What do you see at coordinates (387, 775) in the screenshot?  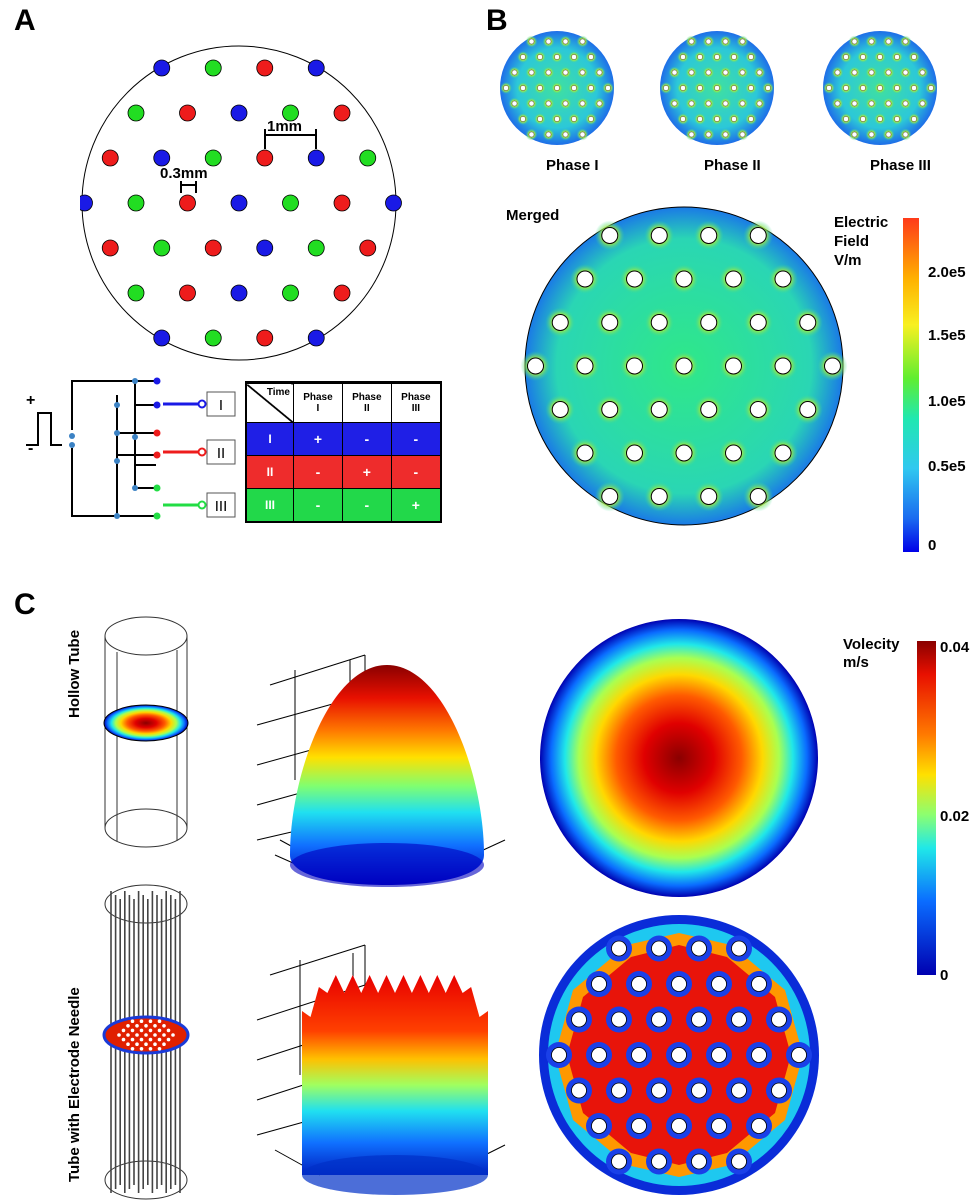 I see `parabolic-dome` at bounding box center [387, 775].